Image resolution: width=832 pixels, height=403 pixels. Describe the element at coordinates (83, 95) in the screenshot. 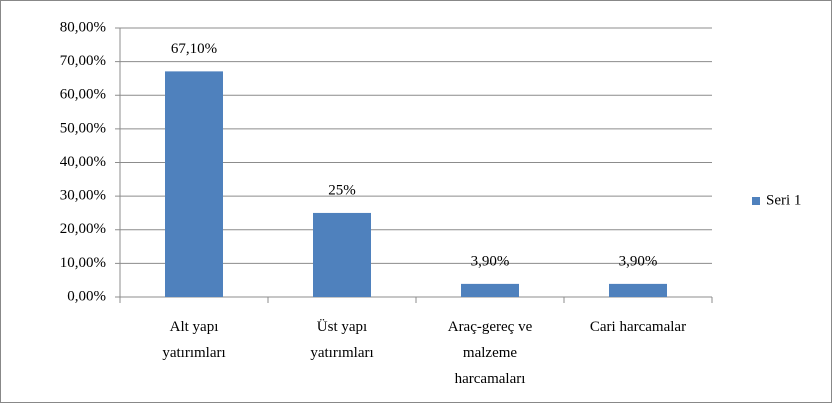

I see `y-tick-label: 60,00%` at that location.